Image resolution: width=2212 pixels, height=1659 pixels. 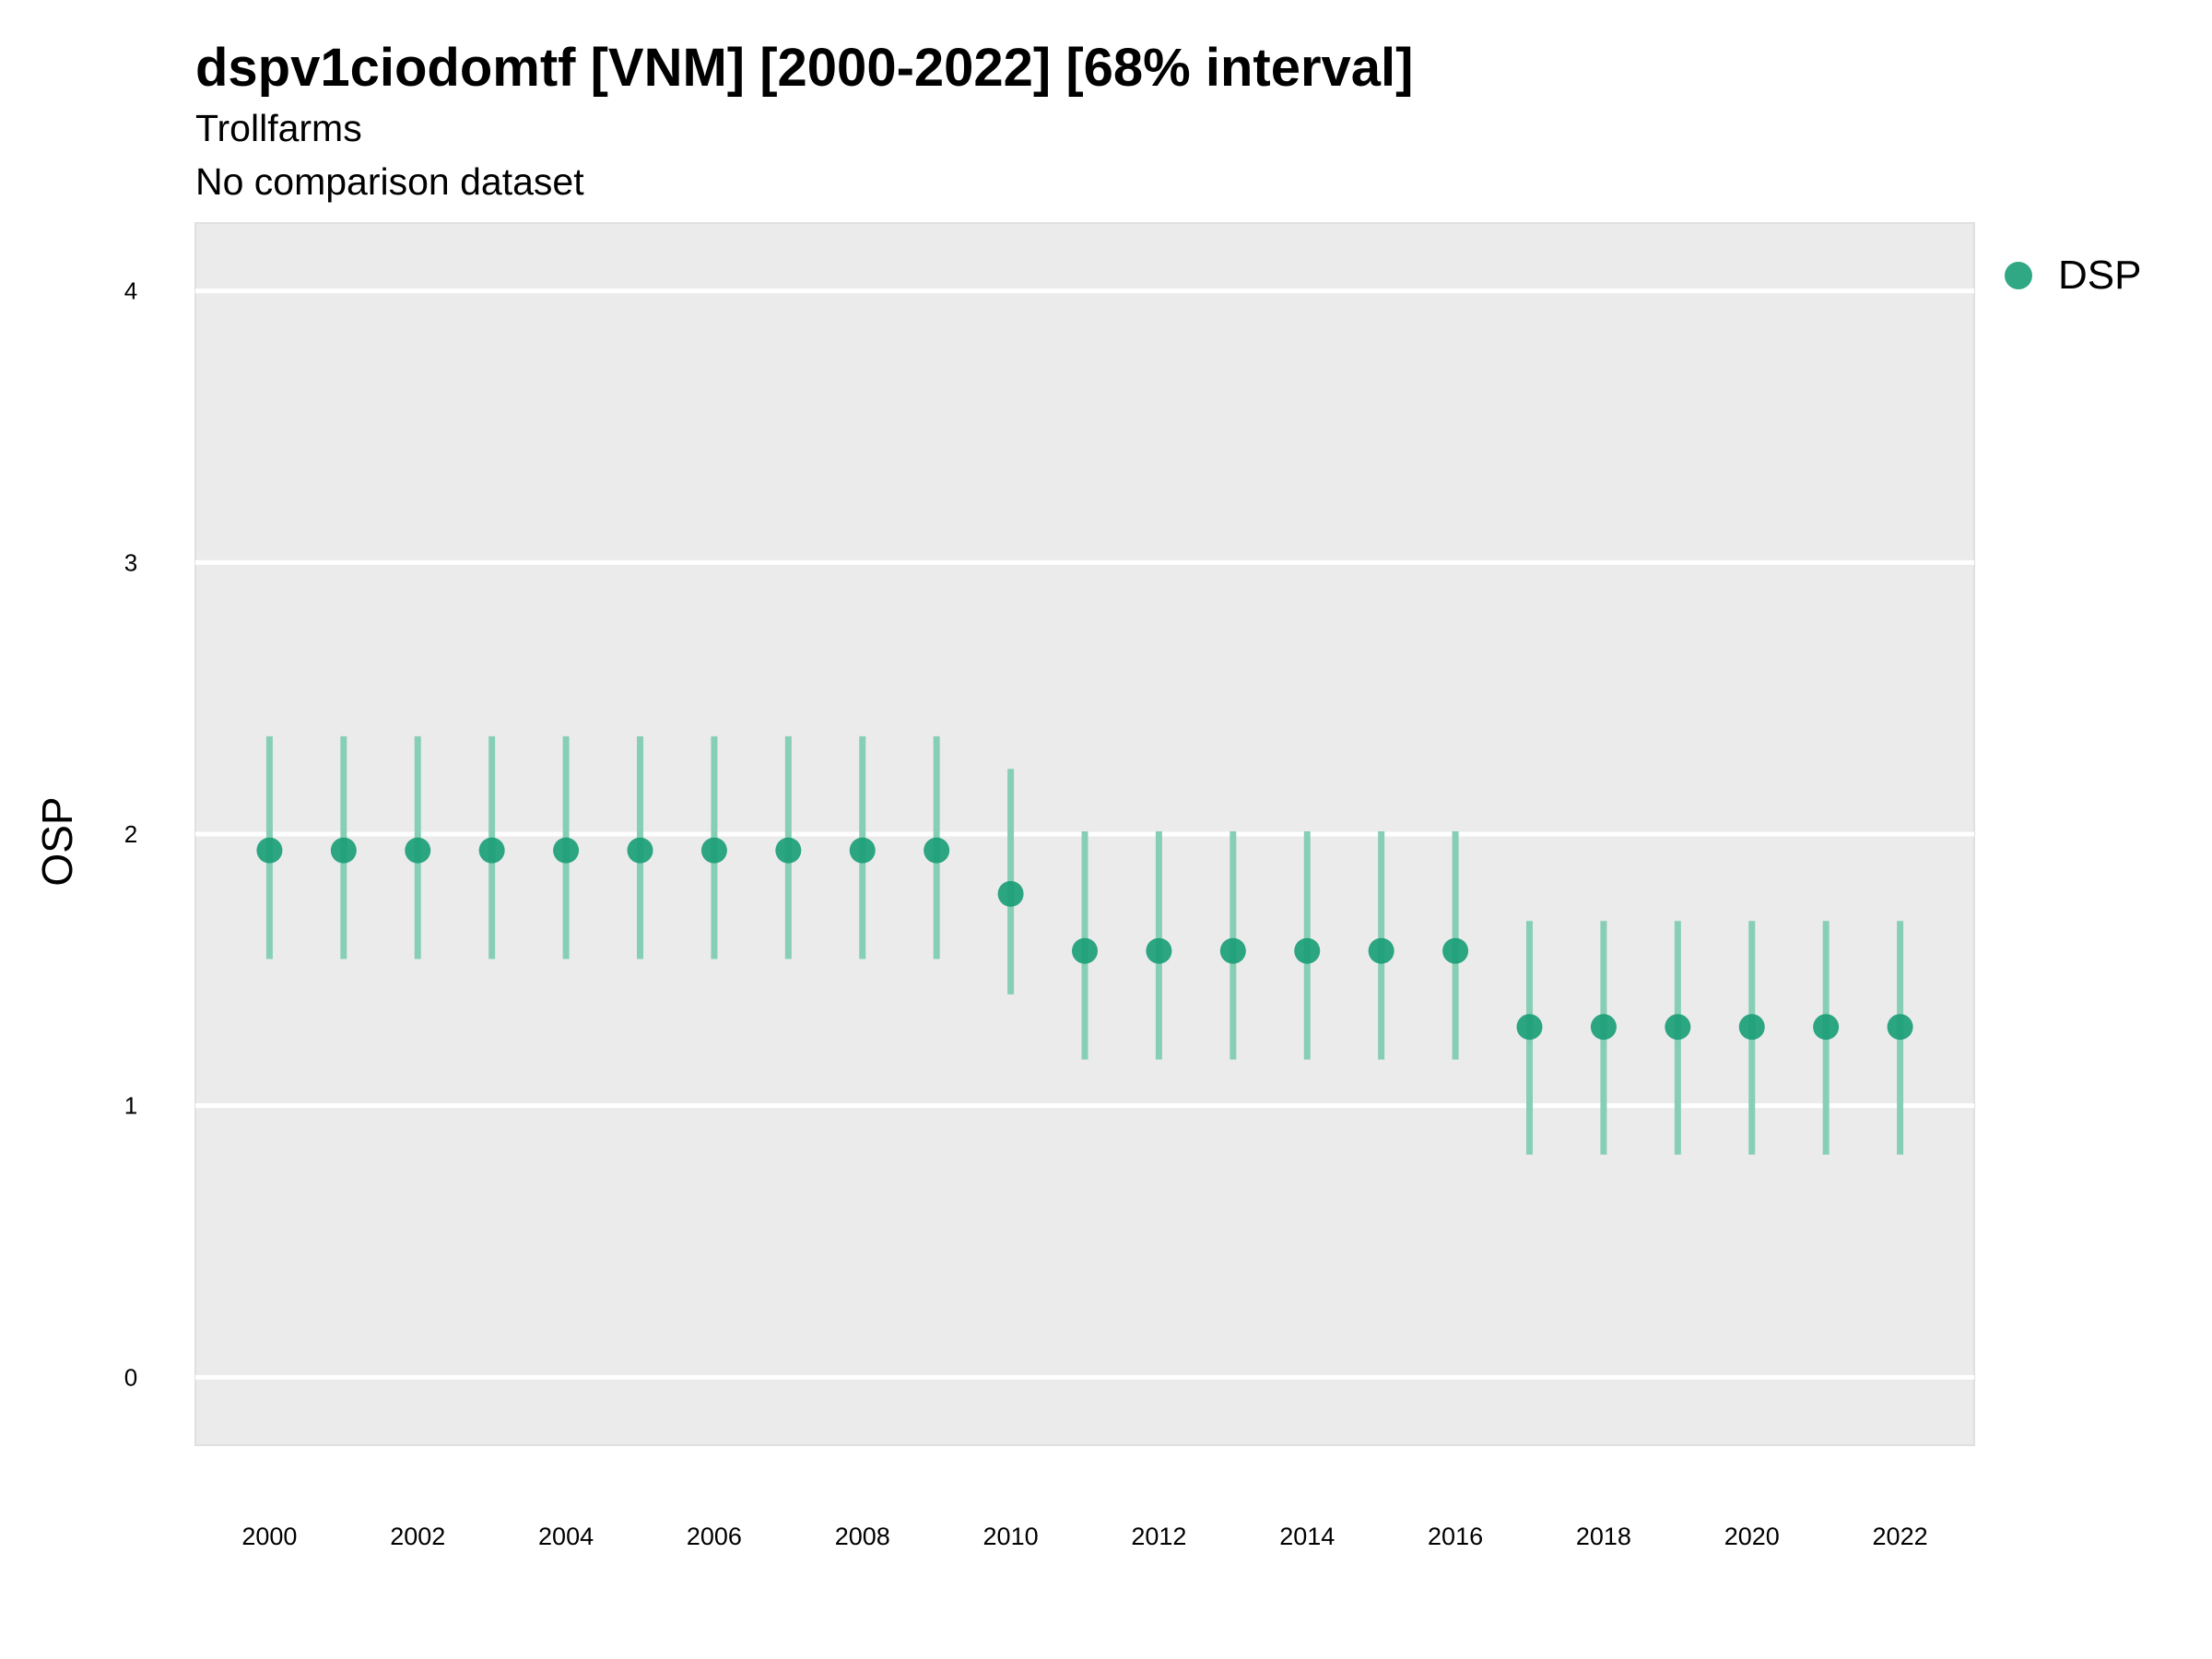 I want to click on x-tick-label: 2000, so click(x=269, y=1536).